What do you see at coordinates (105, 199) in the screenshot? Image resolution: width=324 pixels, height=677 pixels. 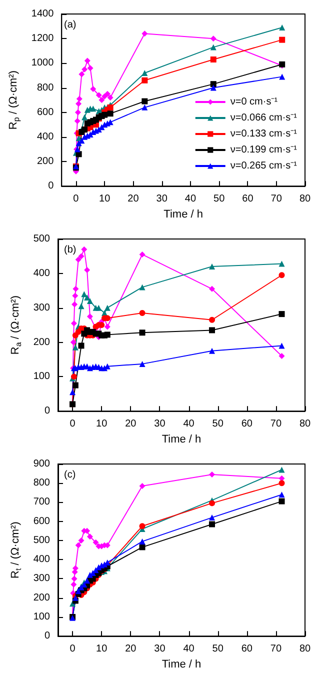 I see `x-tick-label: 10` at bounding box center [105, 199].